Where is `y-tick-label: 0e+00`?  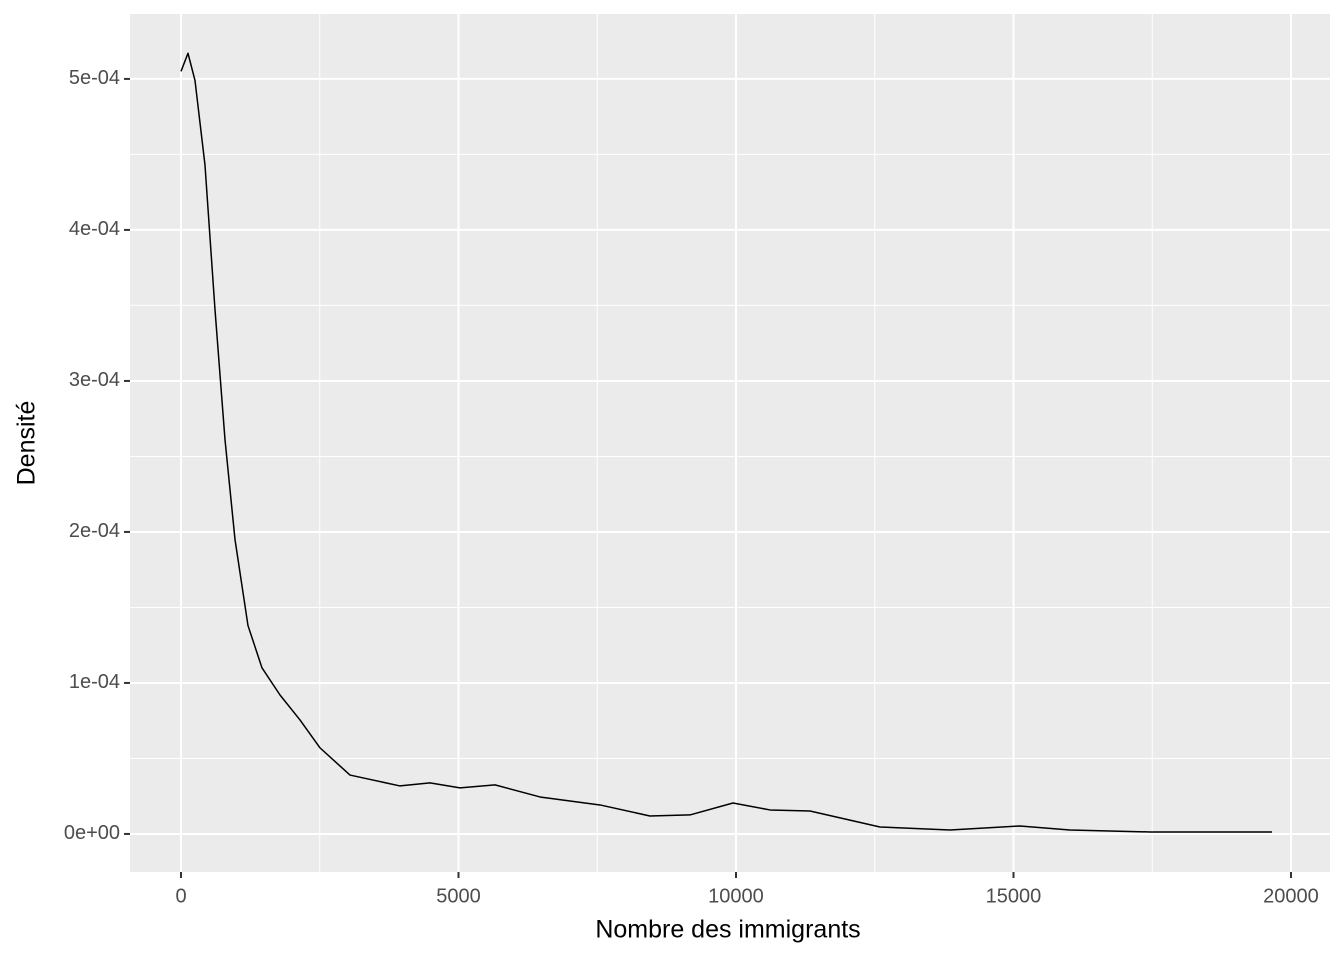 y-tick-label: 0e+00 is located at coordinates (92, 833).